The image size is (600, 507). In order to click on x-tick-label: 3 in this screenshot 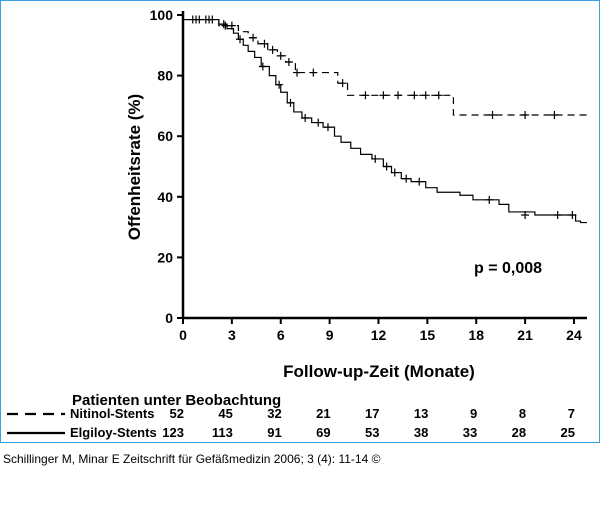, I will do `click(232, 335)`.